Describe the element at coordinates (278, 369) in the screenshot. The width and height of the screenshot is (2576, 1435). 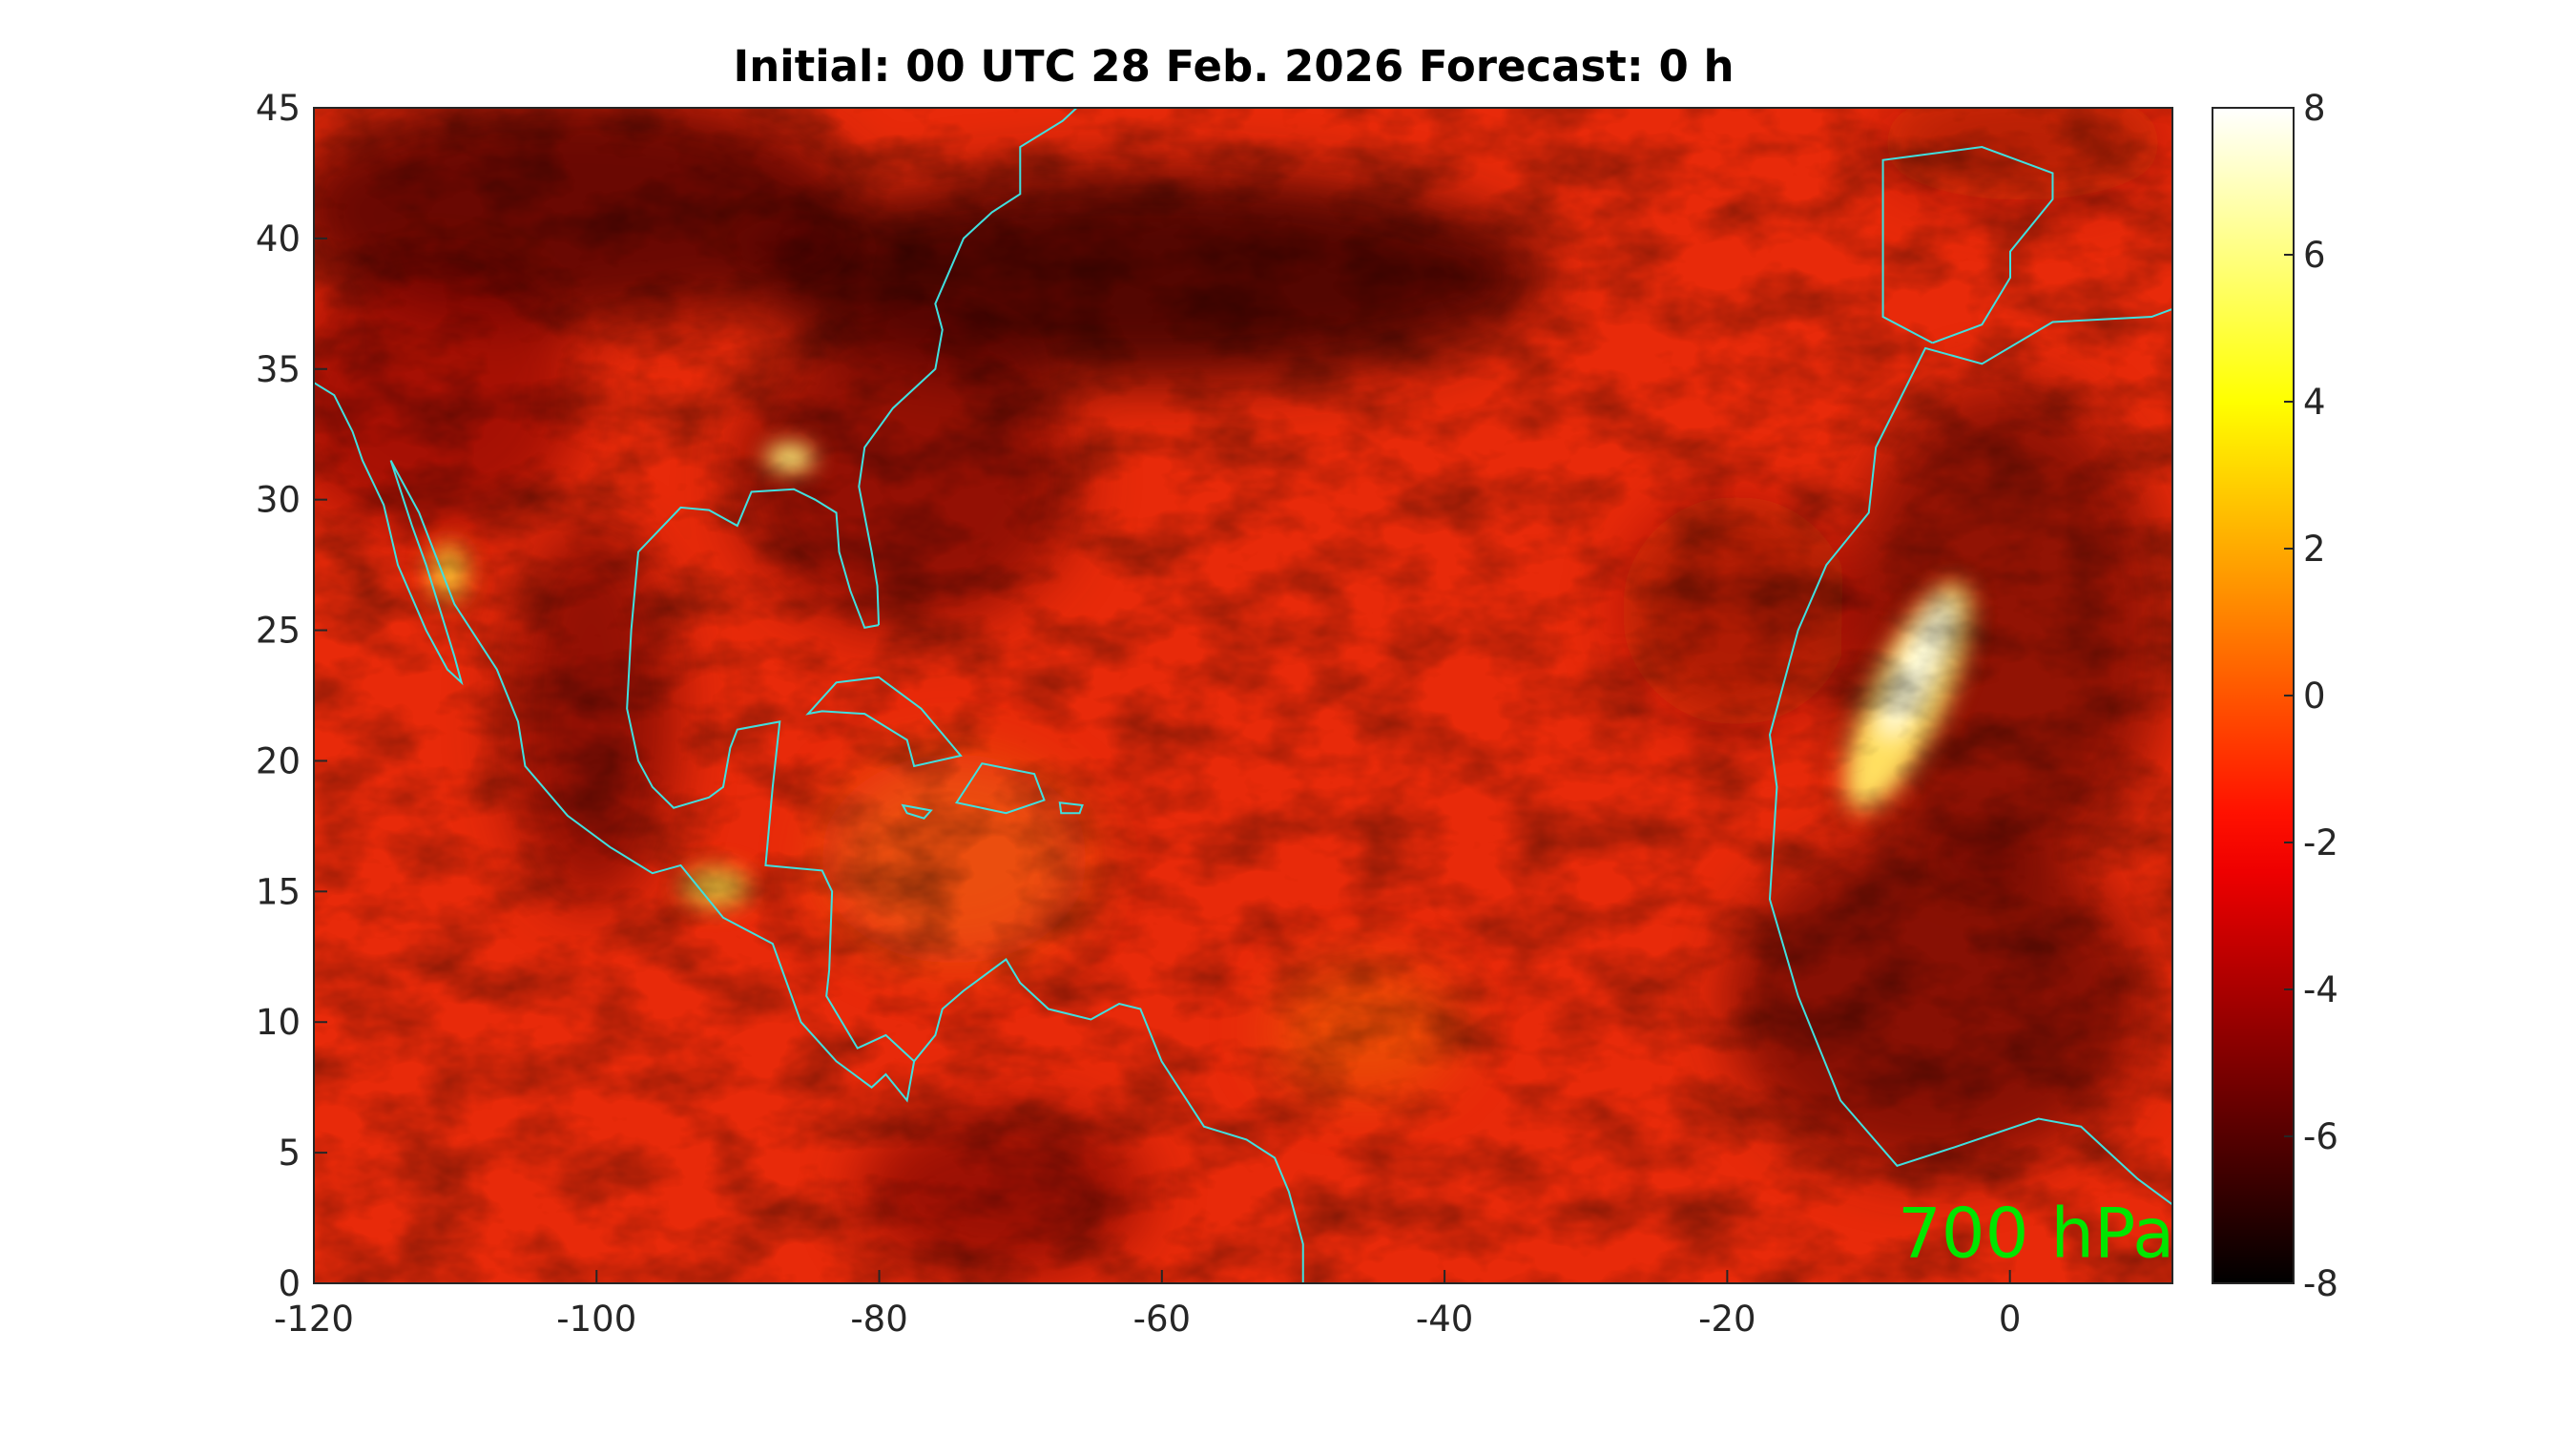
I see `y-tick-label: 35` at that location.